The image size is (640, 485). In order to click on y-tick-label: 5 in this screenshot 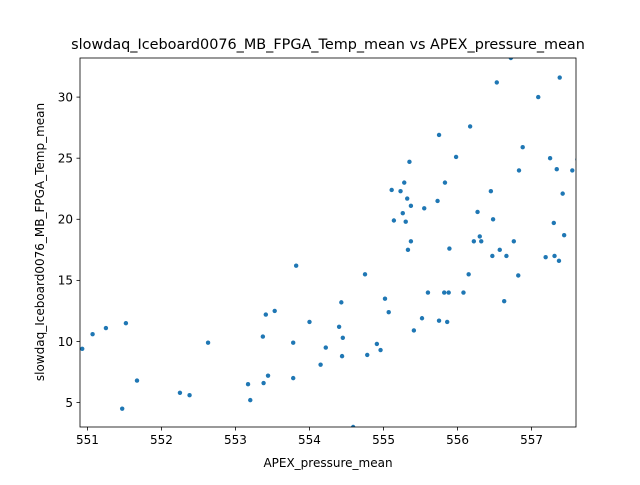, I will do `click(69, 403)`.